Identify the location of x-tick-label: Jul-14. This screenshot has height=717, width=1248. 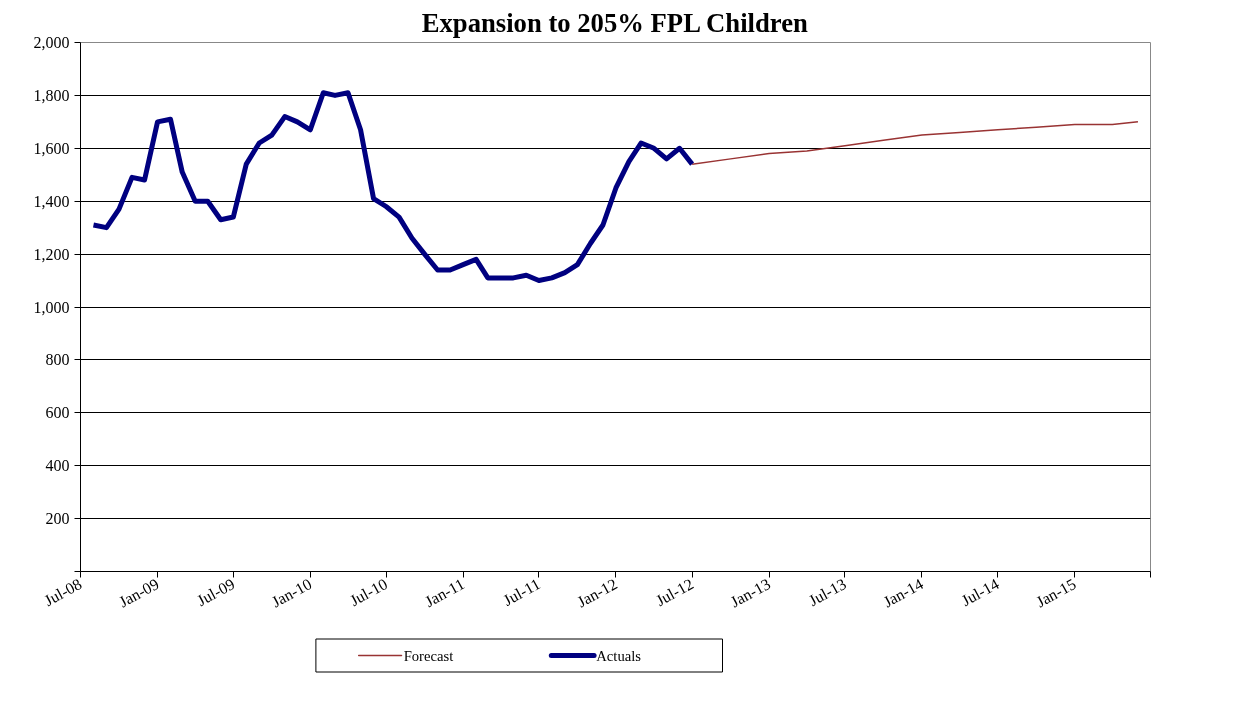
(980, 592).